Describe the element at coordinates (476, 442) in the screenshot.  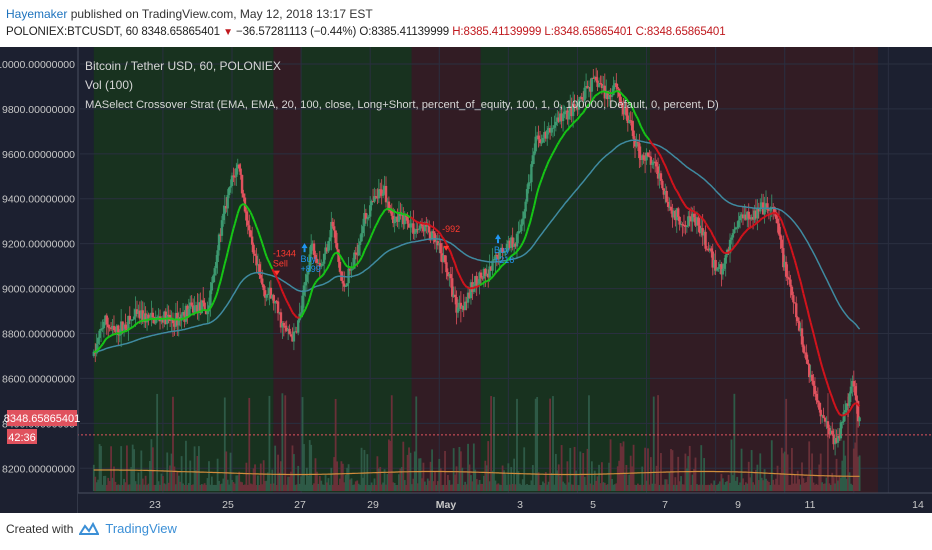
I see `volume-bars` at that location.